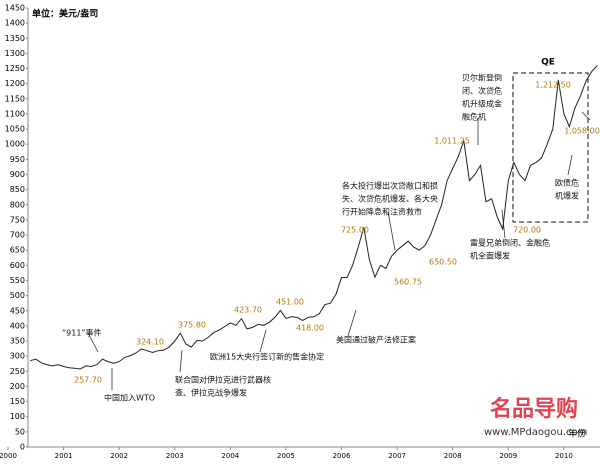  What do you see at coordinates (8, 456) in the screenshot?
I see `x-tick-label: 2000` at bounding box center [8, 456].